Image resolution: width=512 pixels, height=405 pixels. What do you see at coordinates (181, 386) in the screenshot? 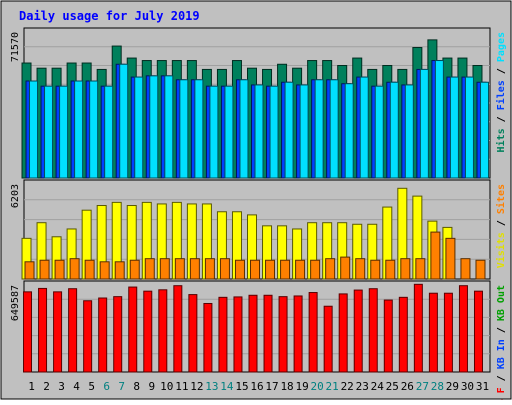
I see `x-tick-label-11: 11` at bounding box center [181, 386].